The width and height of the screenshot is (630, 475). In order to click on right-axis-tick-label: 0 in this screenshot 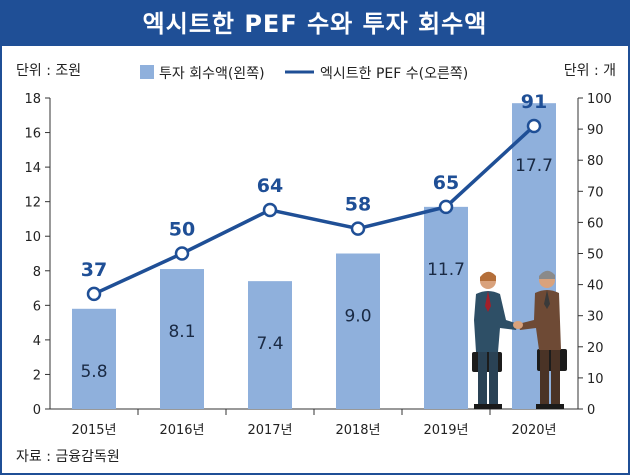, I will do `click(591, 410)`.